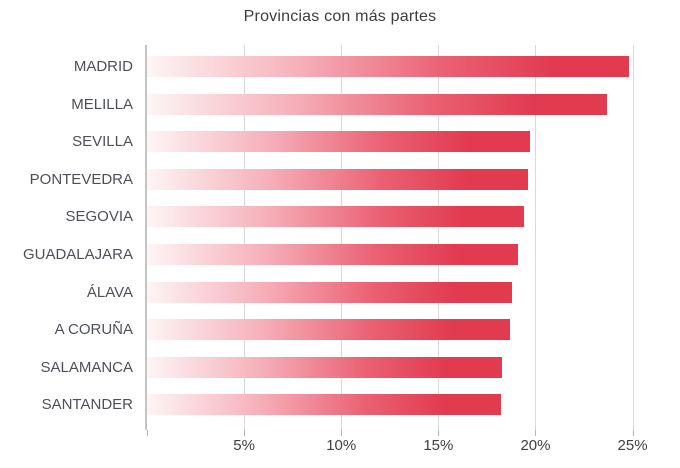 This screenshot has height=468, width=680. I want to click on x-axis-tick-label: 5%, so click(244, 445).